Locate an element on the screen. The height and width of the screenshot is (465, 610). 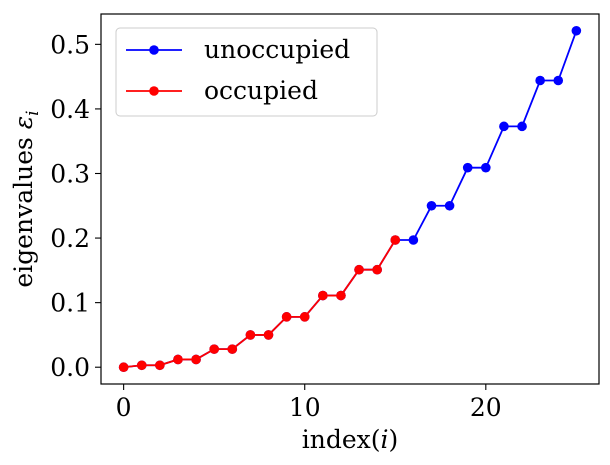
x-axis-label: index(i) is located at coordinates (350, 439).